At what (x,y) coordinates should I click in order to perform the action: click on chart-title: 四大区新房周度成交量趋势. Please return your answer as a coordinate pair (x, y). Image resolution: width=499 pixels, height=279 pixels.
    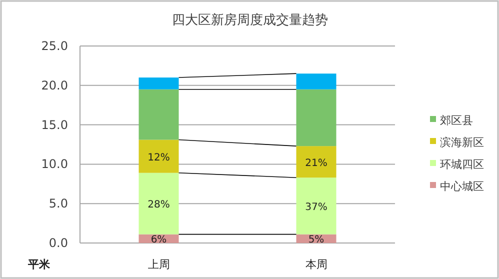
    Looking at the image, I should click on (250, 20).